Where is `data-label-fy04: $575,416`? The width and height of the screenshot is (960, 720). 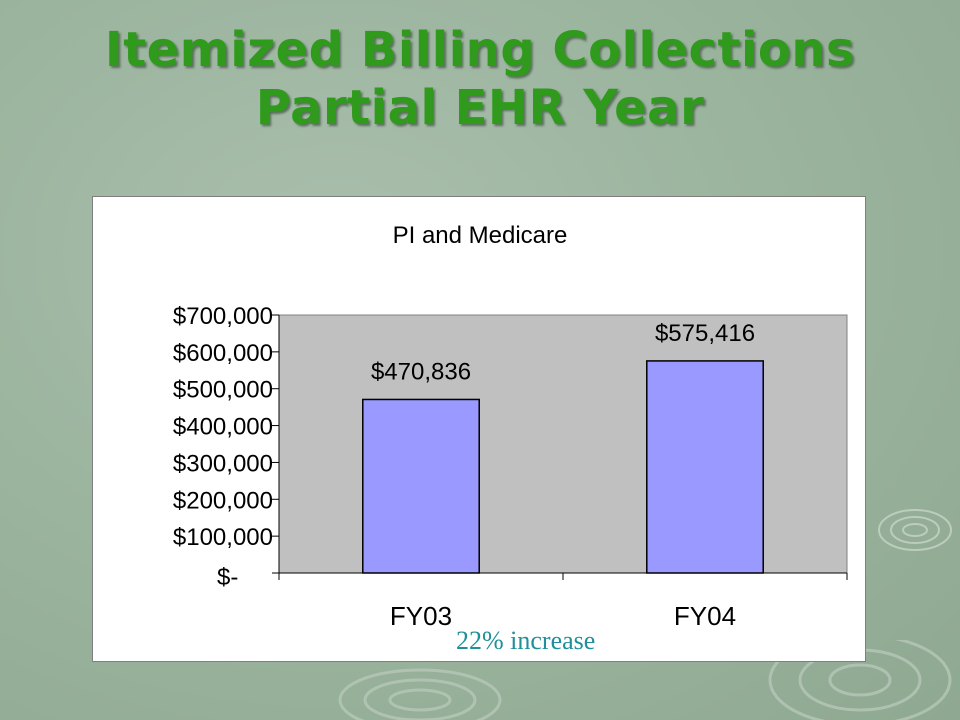 data-label-fy04: $575,416 is located at coordinates (705, 333).